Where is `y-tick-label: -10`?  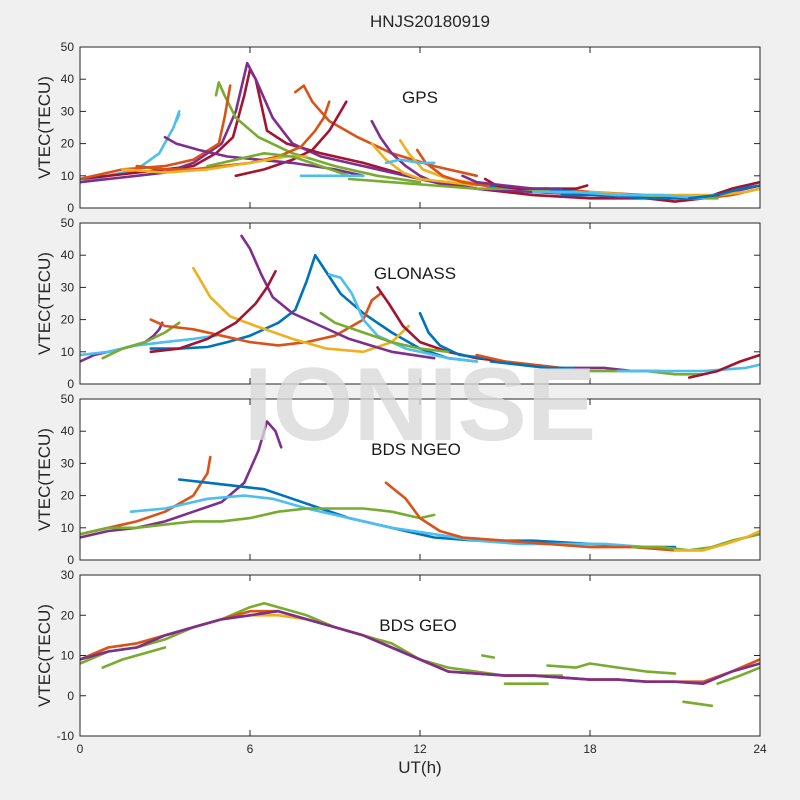
y-tick-label: -10 is located at coordinates (66, 736).